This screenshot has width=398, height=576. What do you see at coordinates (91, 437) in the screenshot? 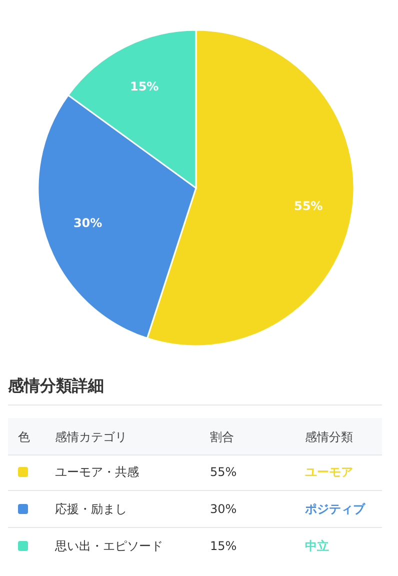
I see `text: 感情カテゴリ` at bounding box center [91, 437].